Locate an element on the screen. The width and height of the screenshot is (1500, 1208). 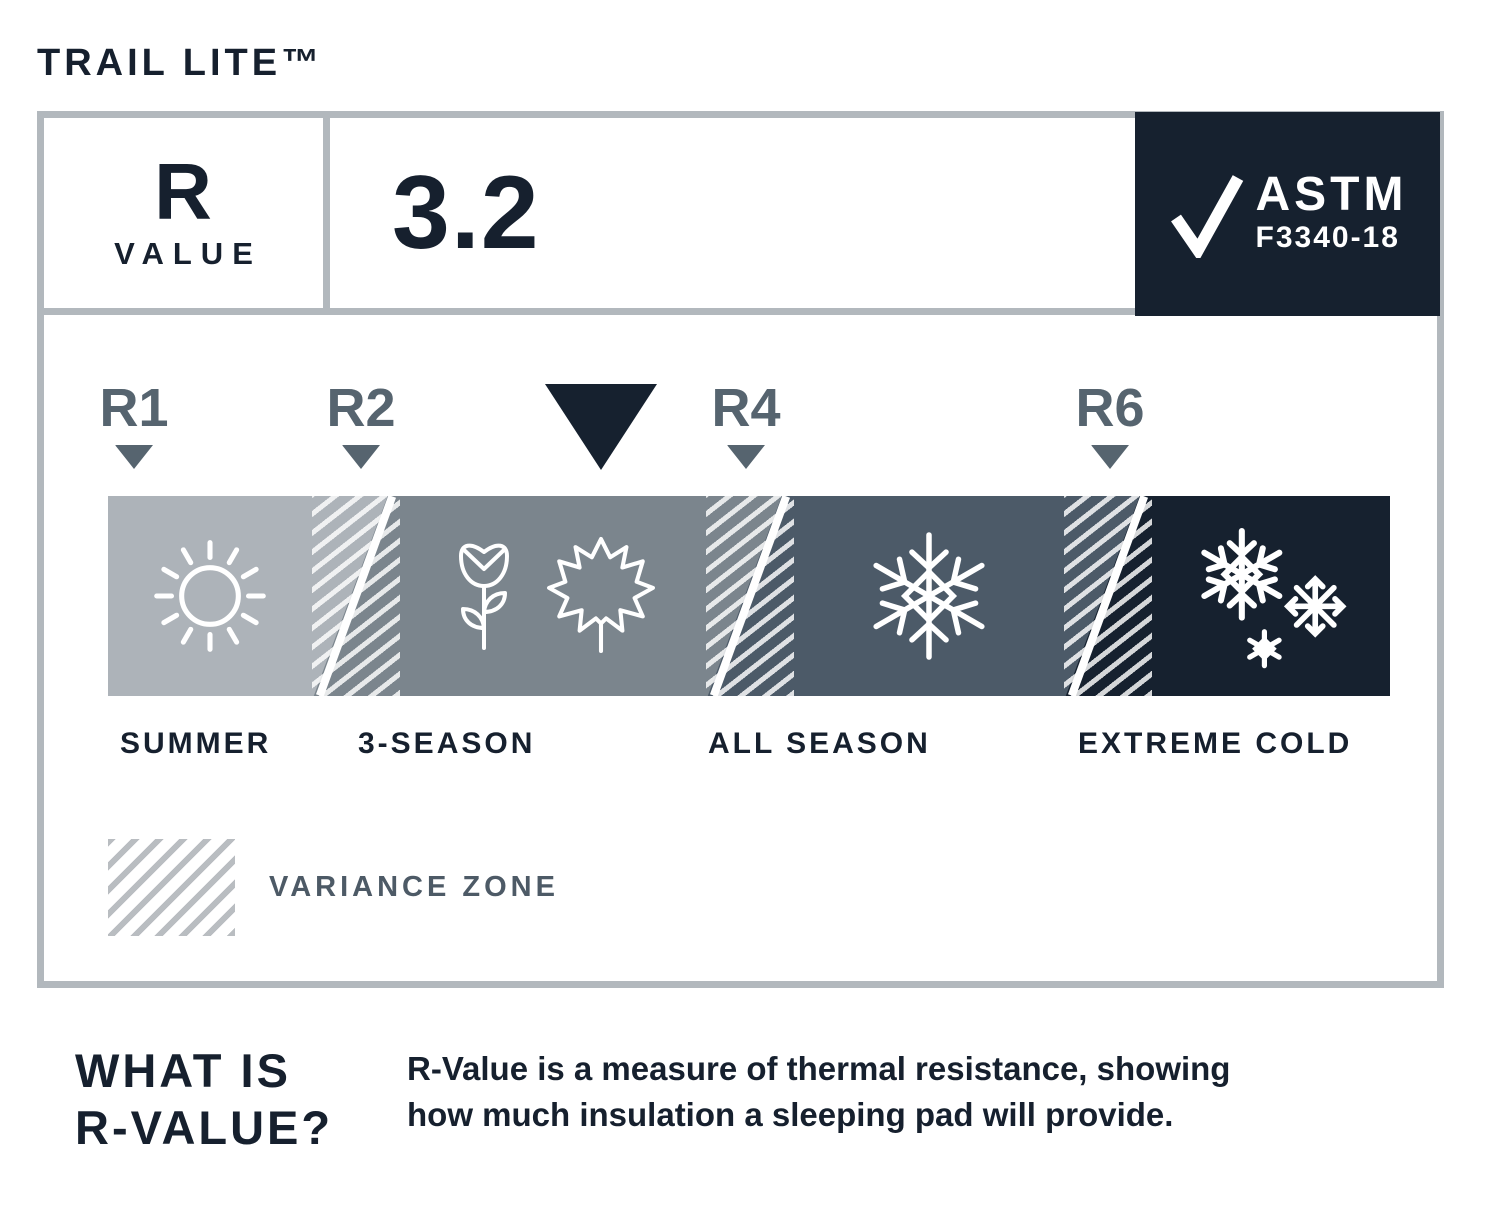
product-title: TRAIL LITE™ is located at coordinates (180, 63).